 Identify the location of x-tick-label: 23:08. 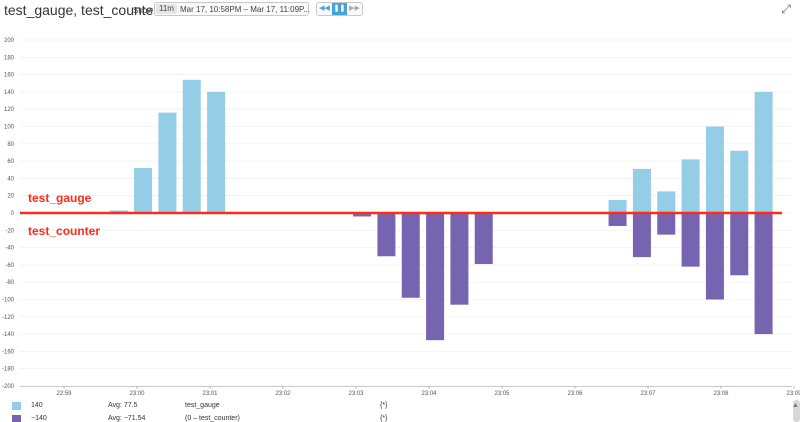
(721, 394).